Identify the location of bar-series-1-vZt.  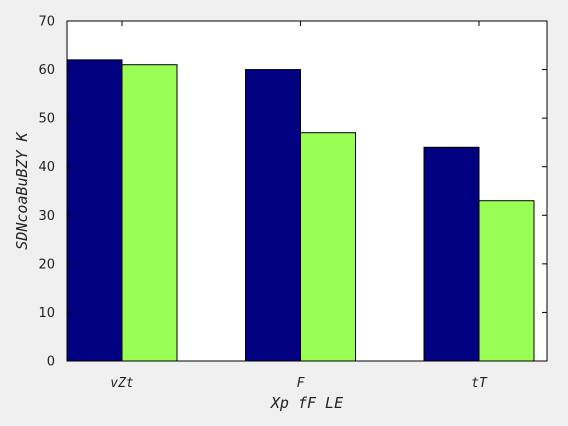
(94, 210).